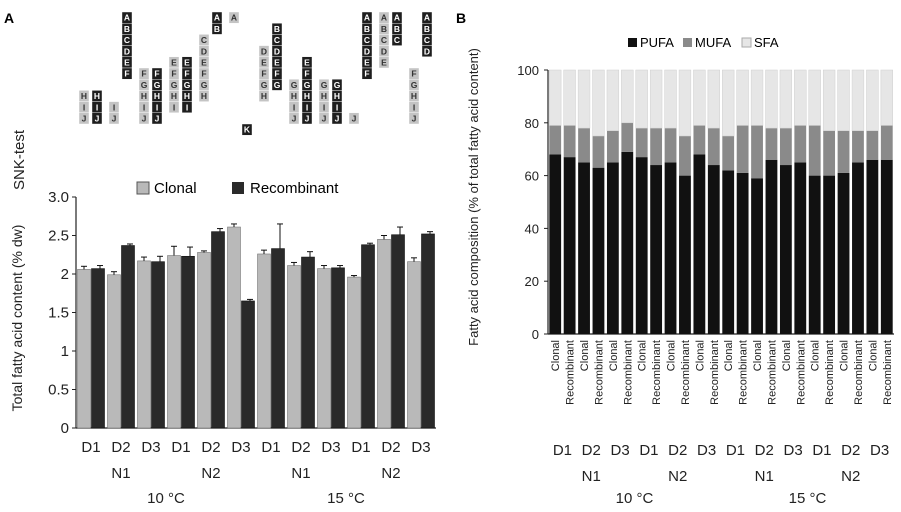  Describe the element at coordinates (687, 42) in the screenshot. I see `legend-mufa-swatch` at that location.